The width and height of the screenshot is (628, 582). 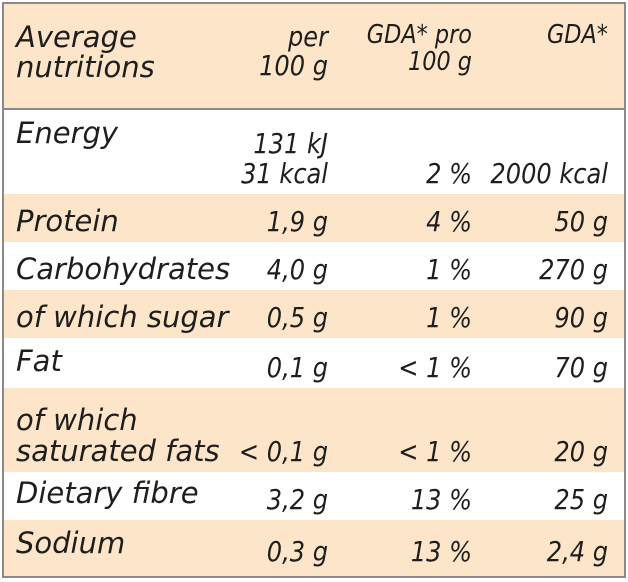 What do you see at coordinates (280, 430) in the screenshot?
I see `row-per: < 0,1 g` at bounding box center [280, 430].